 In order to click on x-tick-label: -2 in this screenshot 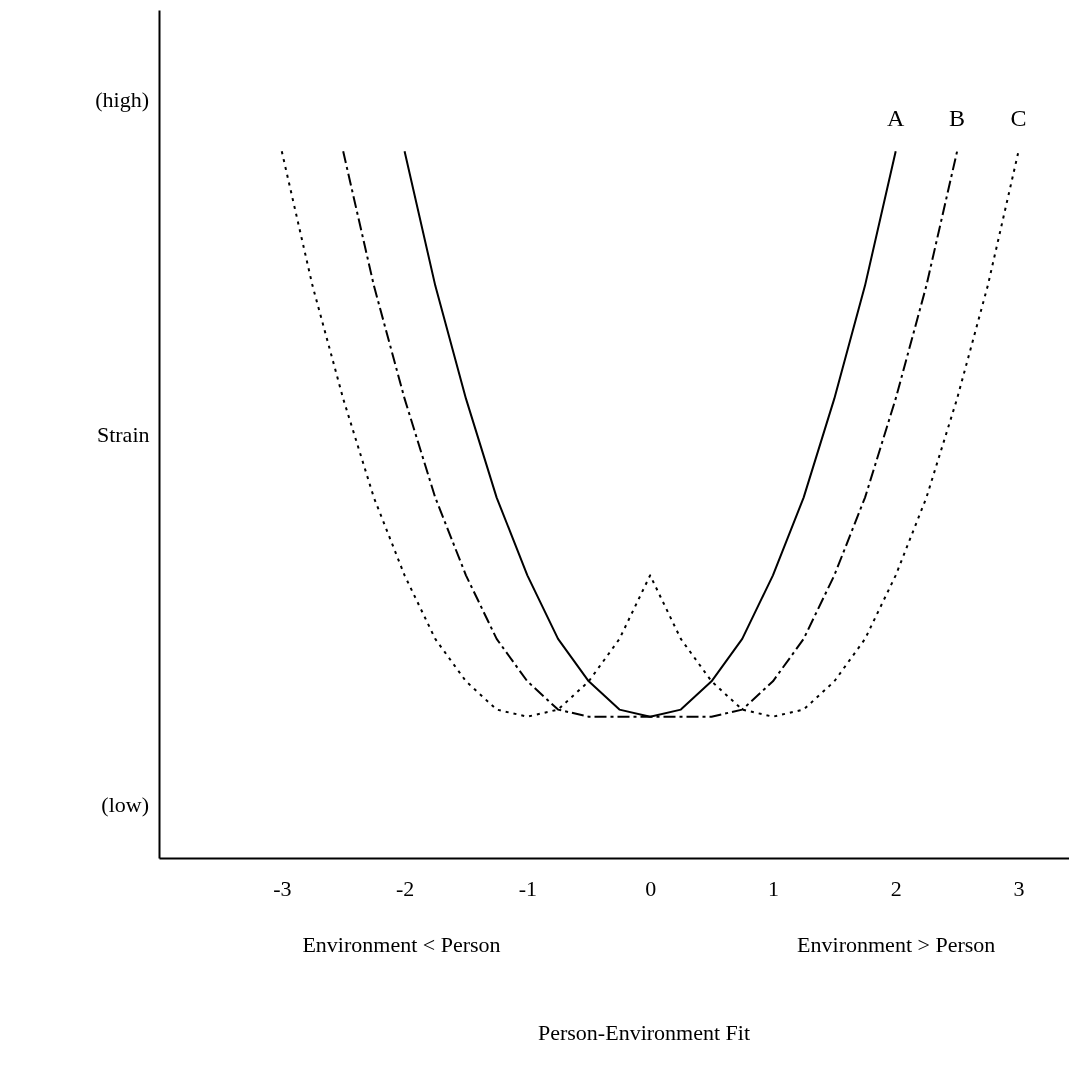, I will do `click(405, 888)`.